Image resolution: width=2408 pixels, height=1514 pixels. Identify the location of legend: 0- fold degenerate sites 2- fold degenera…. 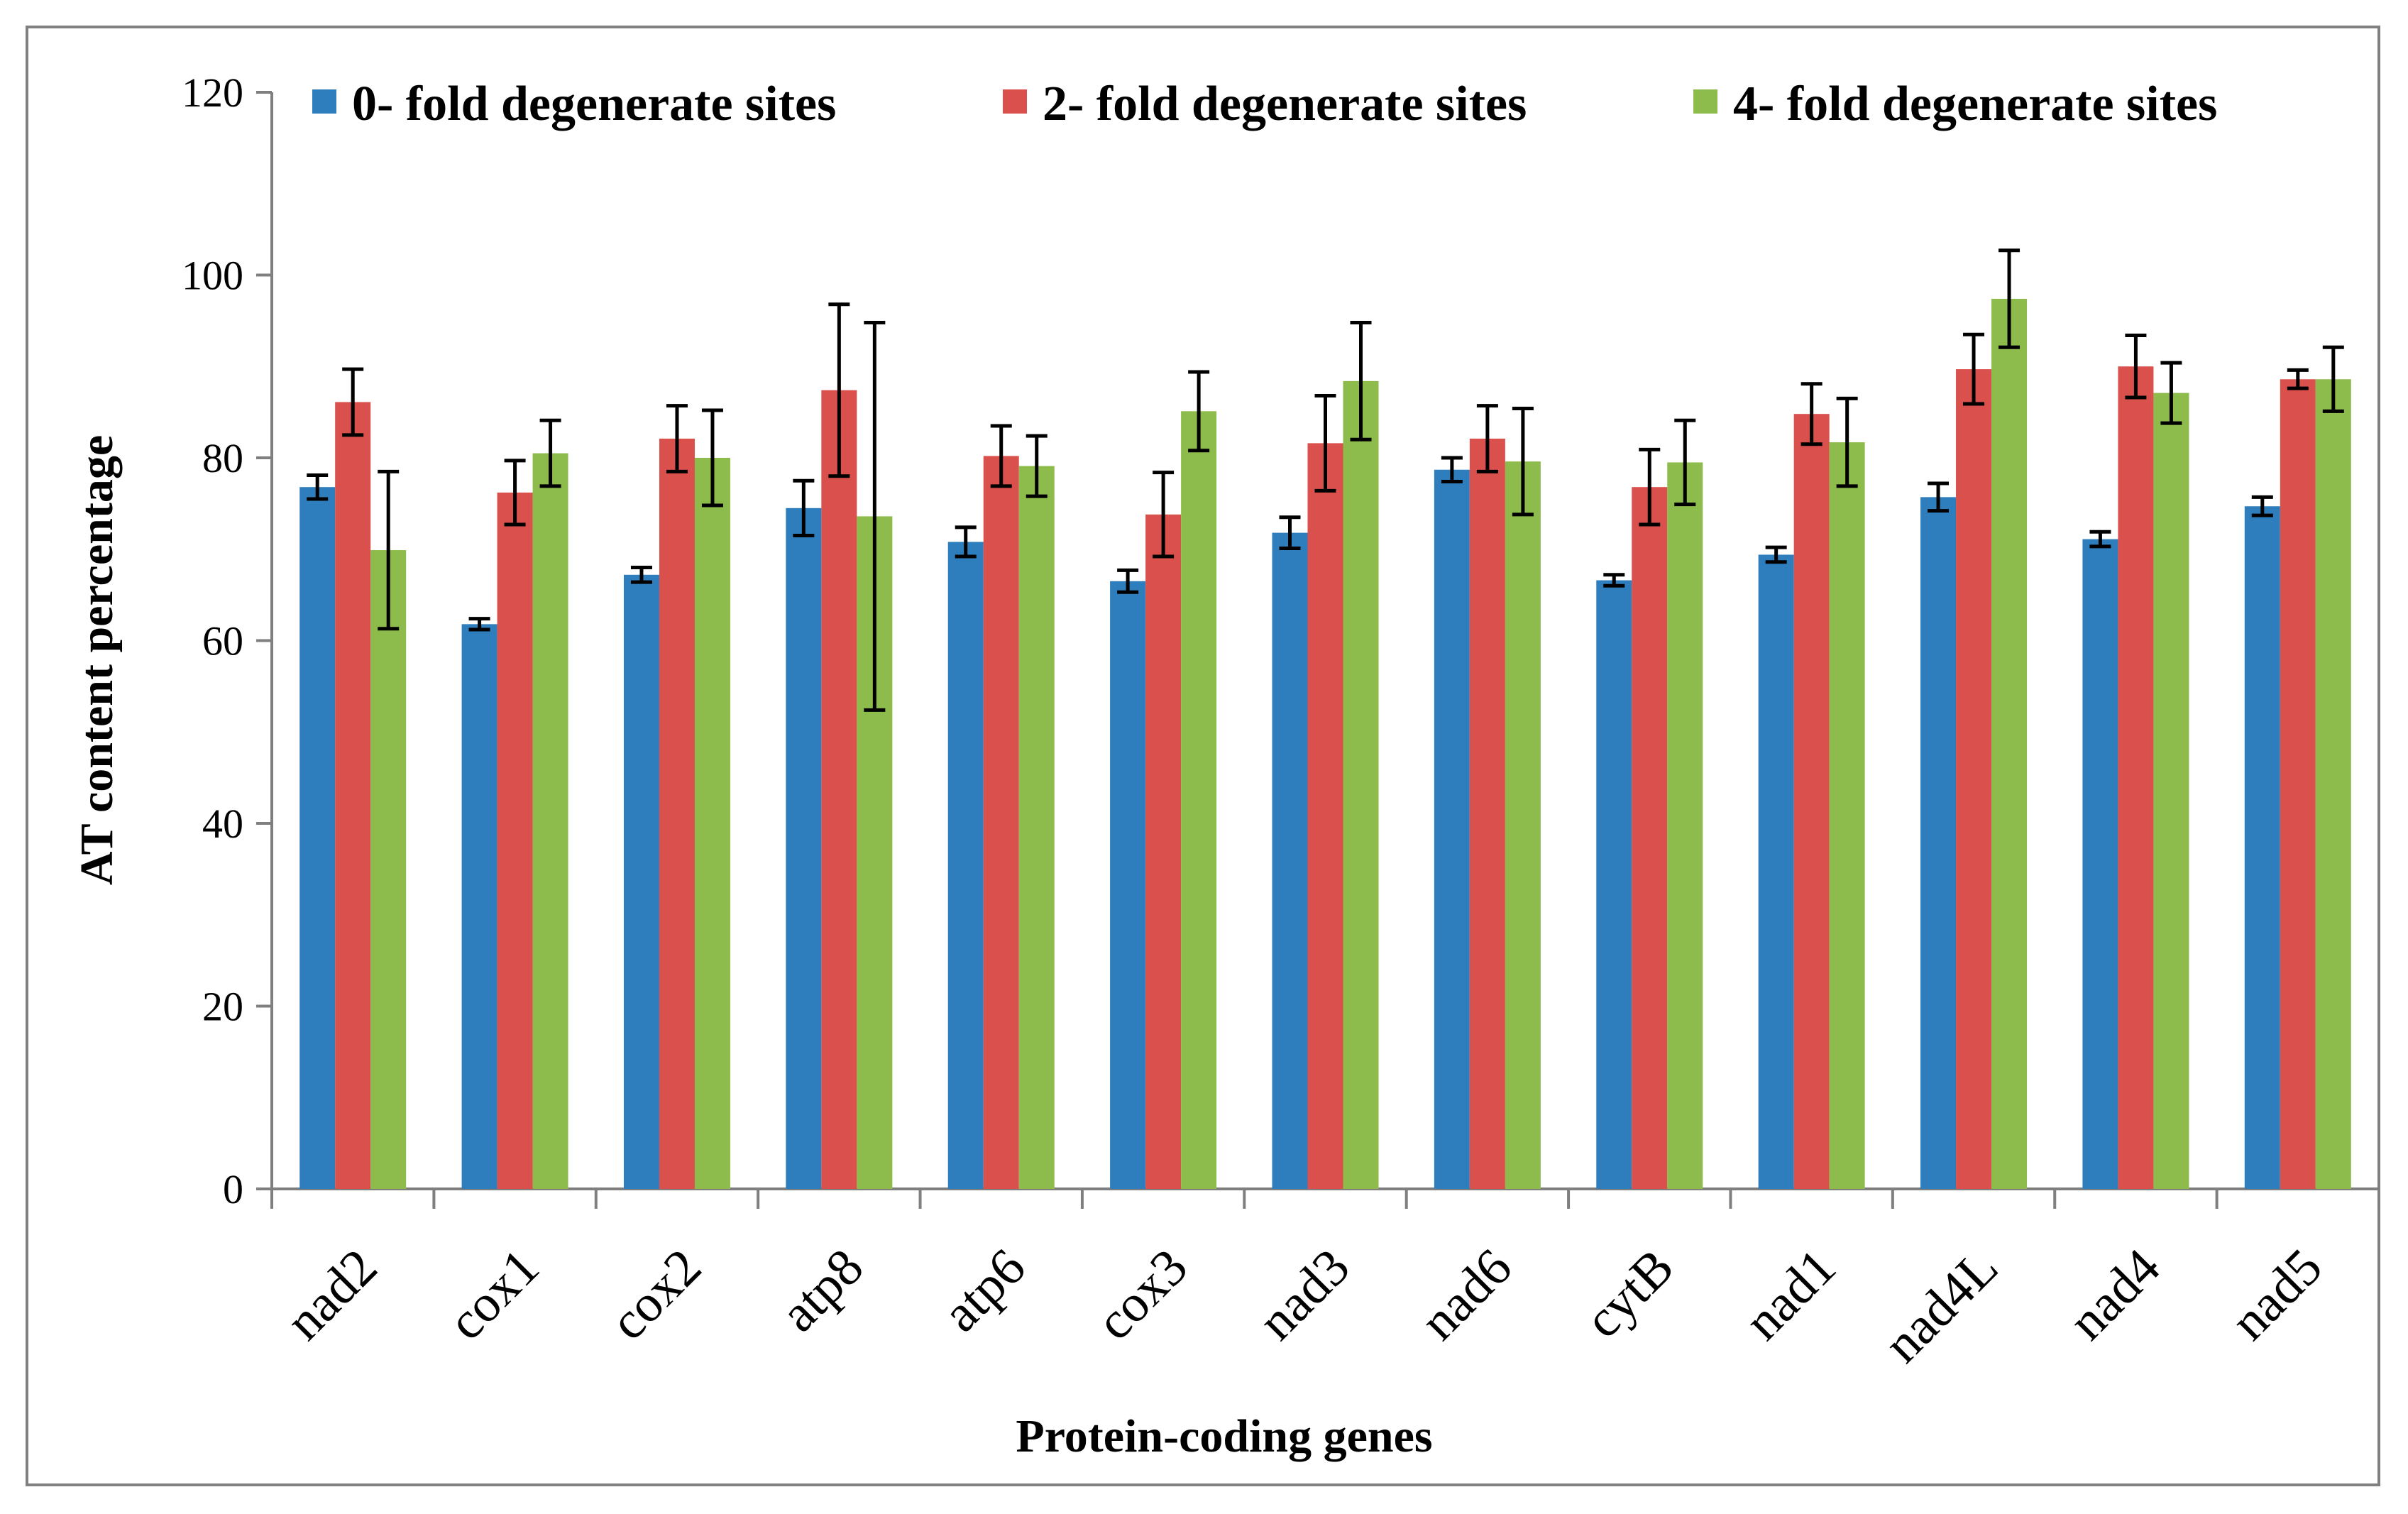
(1264, 104).